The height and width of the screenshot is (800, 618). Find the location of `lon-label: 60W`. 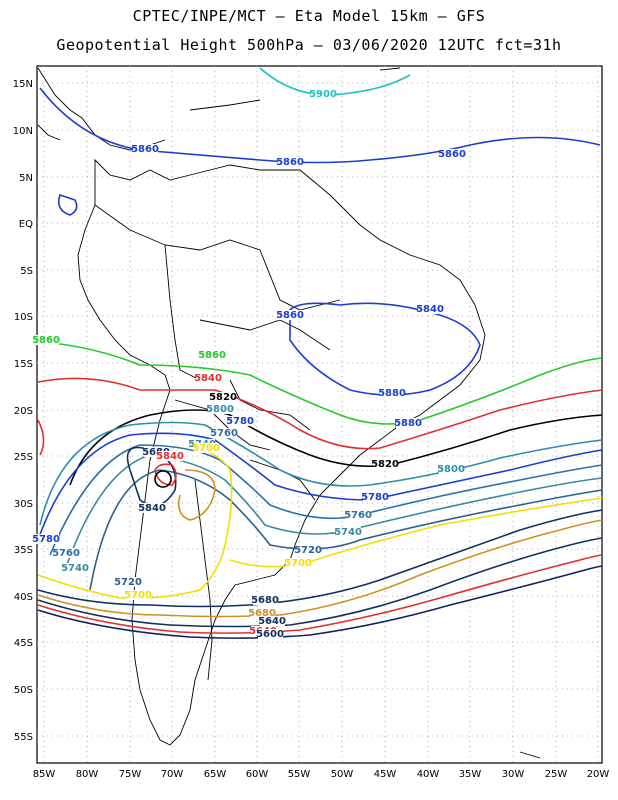

lon-label: 60W is located at coordinates (257, 774).